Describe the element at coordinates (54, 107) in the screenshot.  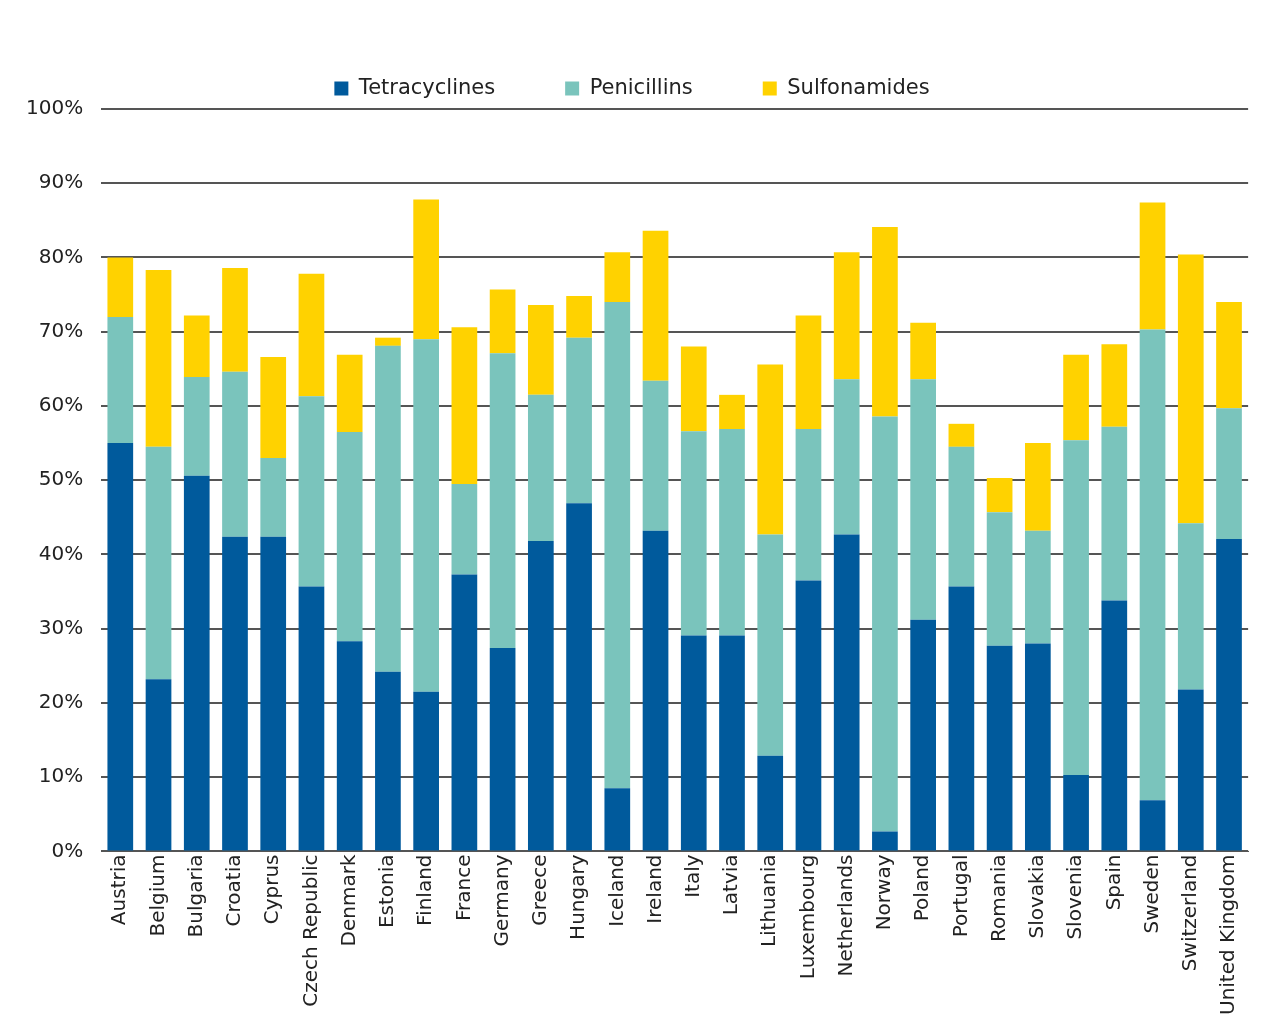
I see `y-tick-label: 100%` at that location.